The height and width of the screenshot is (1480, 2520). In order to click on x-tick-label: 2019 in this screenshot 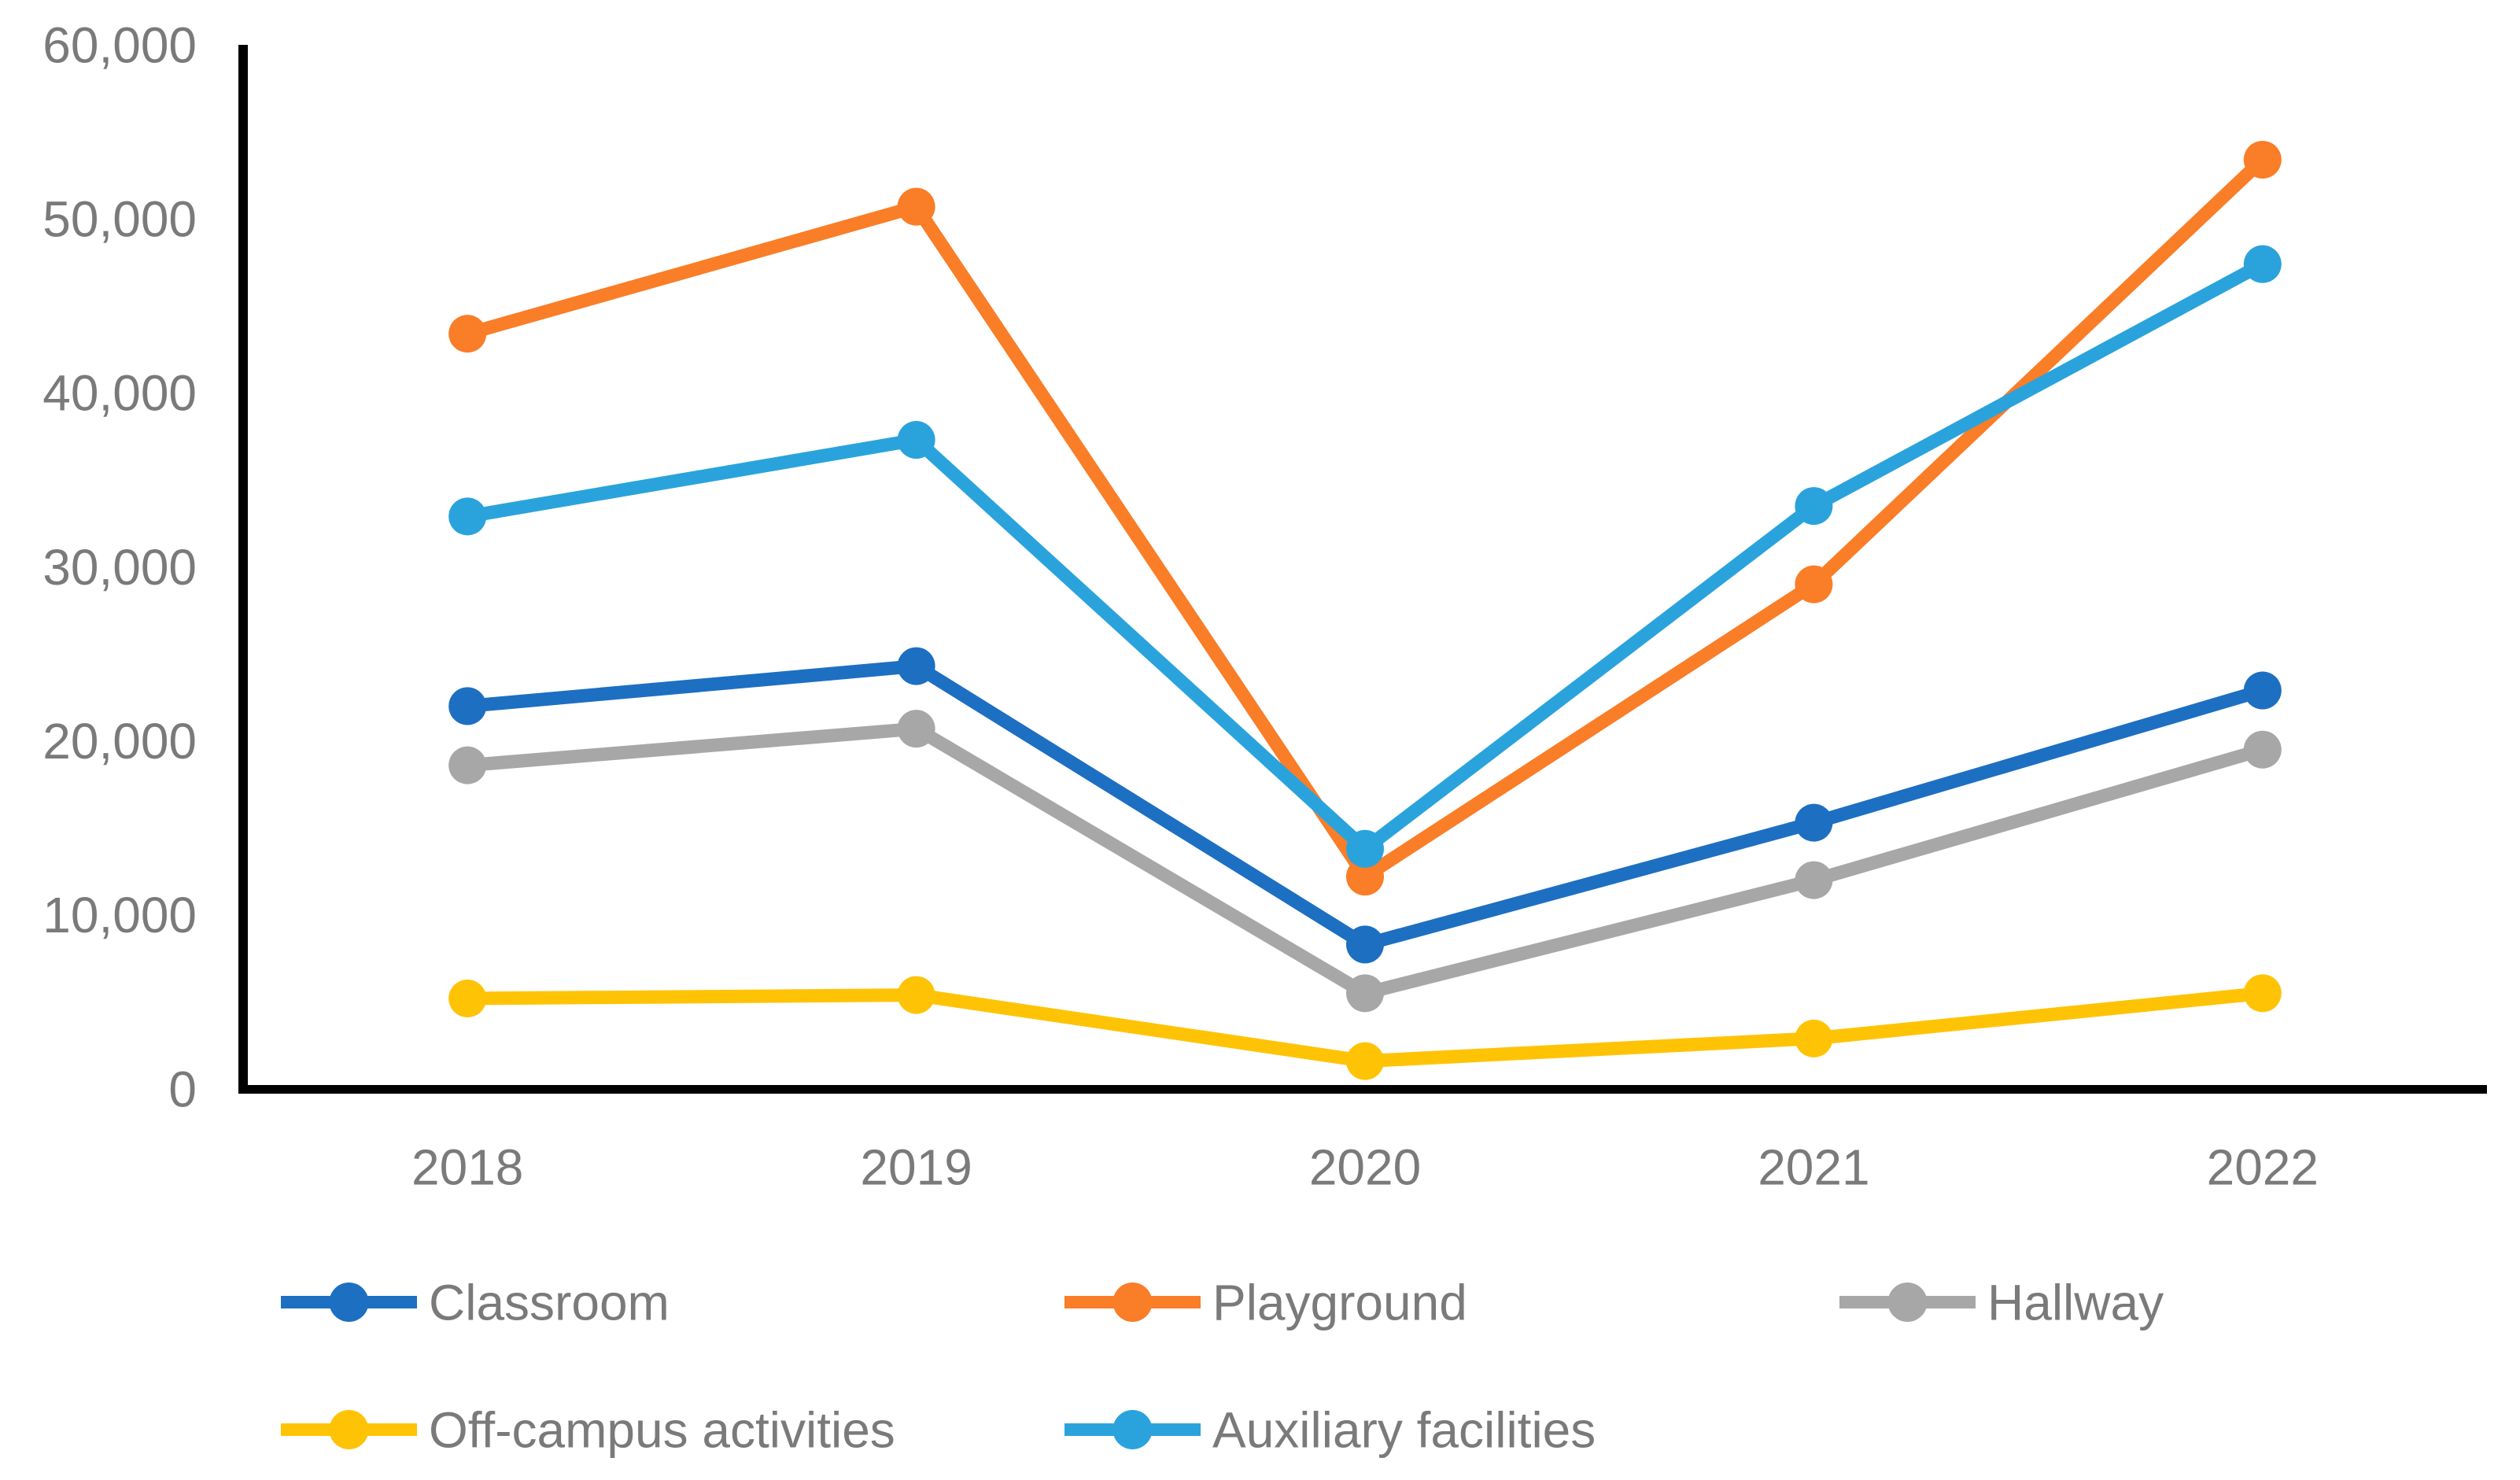, I will do `click(916, 1167)`.